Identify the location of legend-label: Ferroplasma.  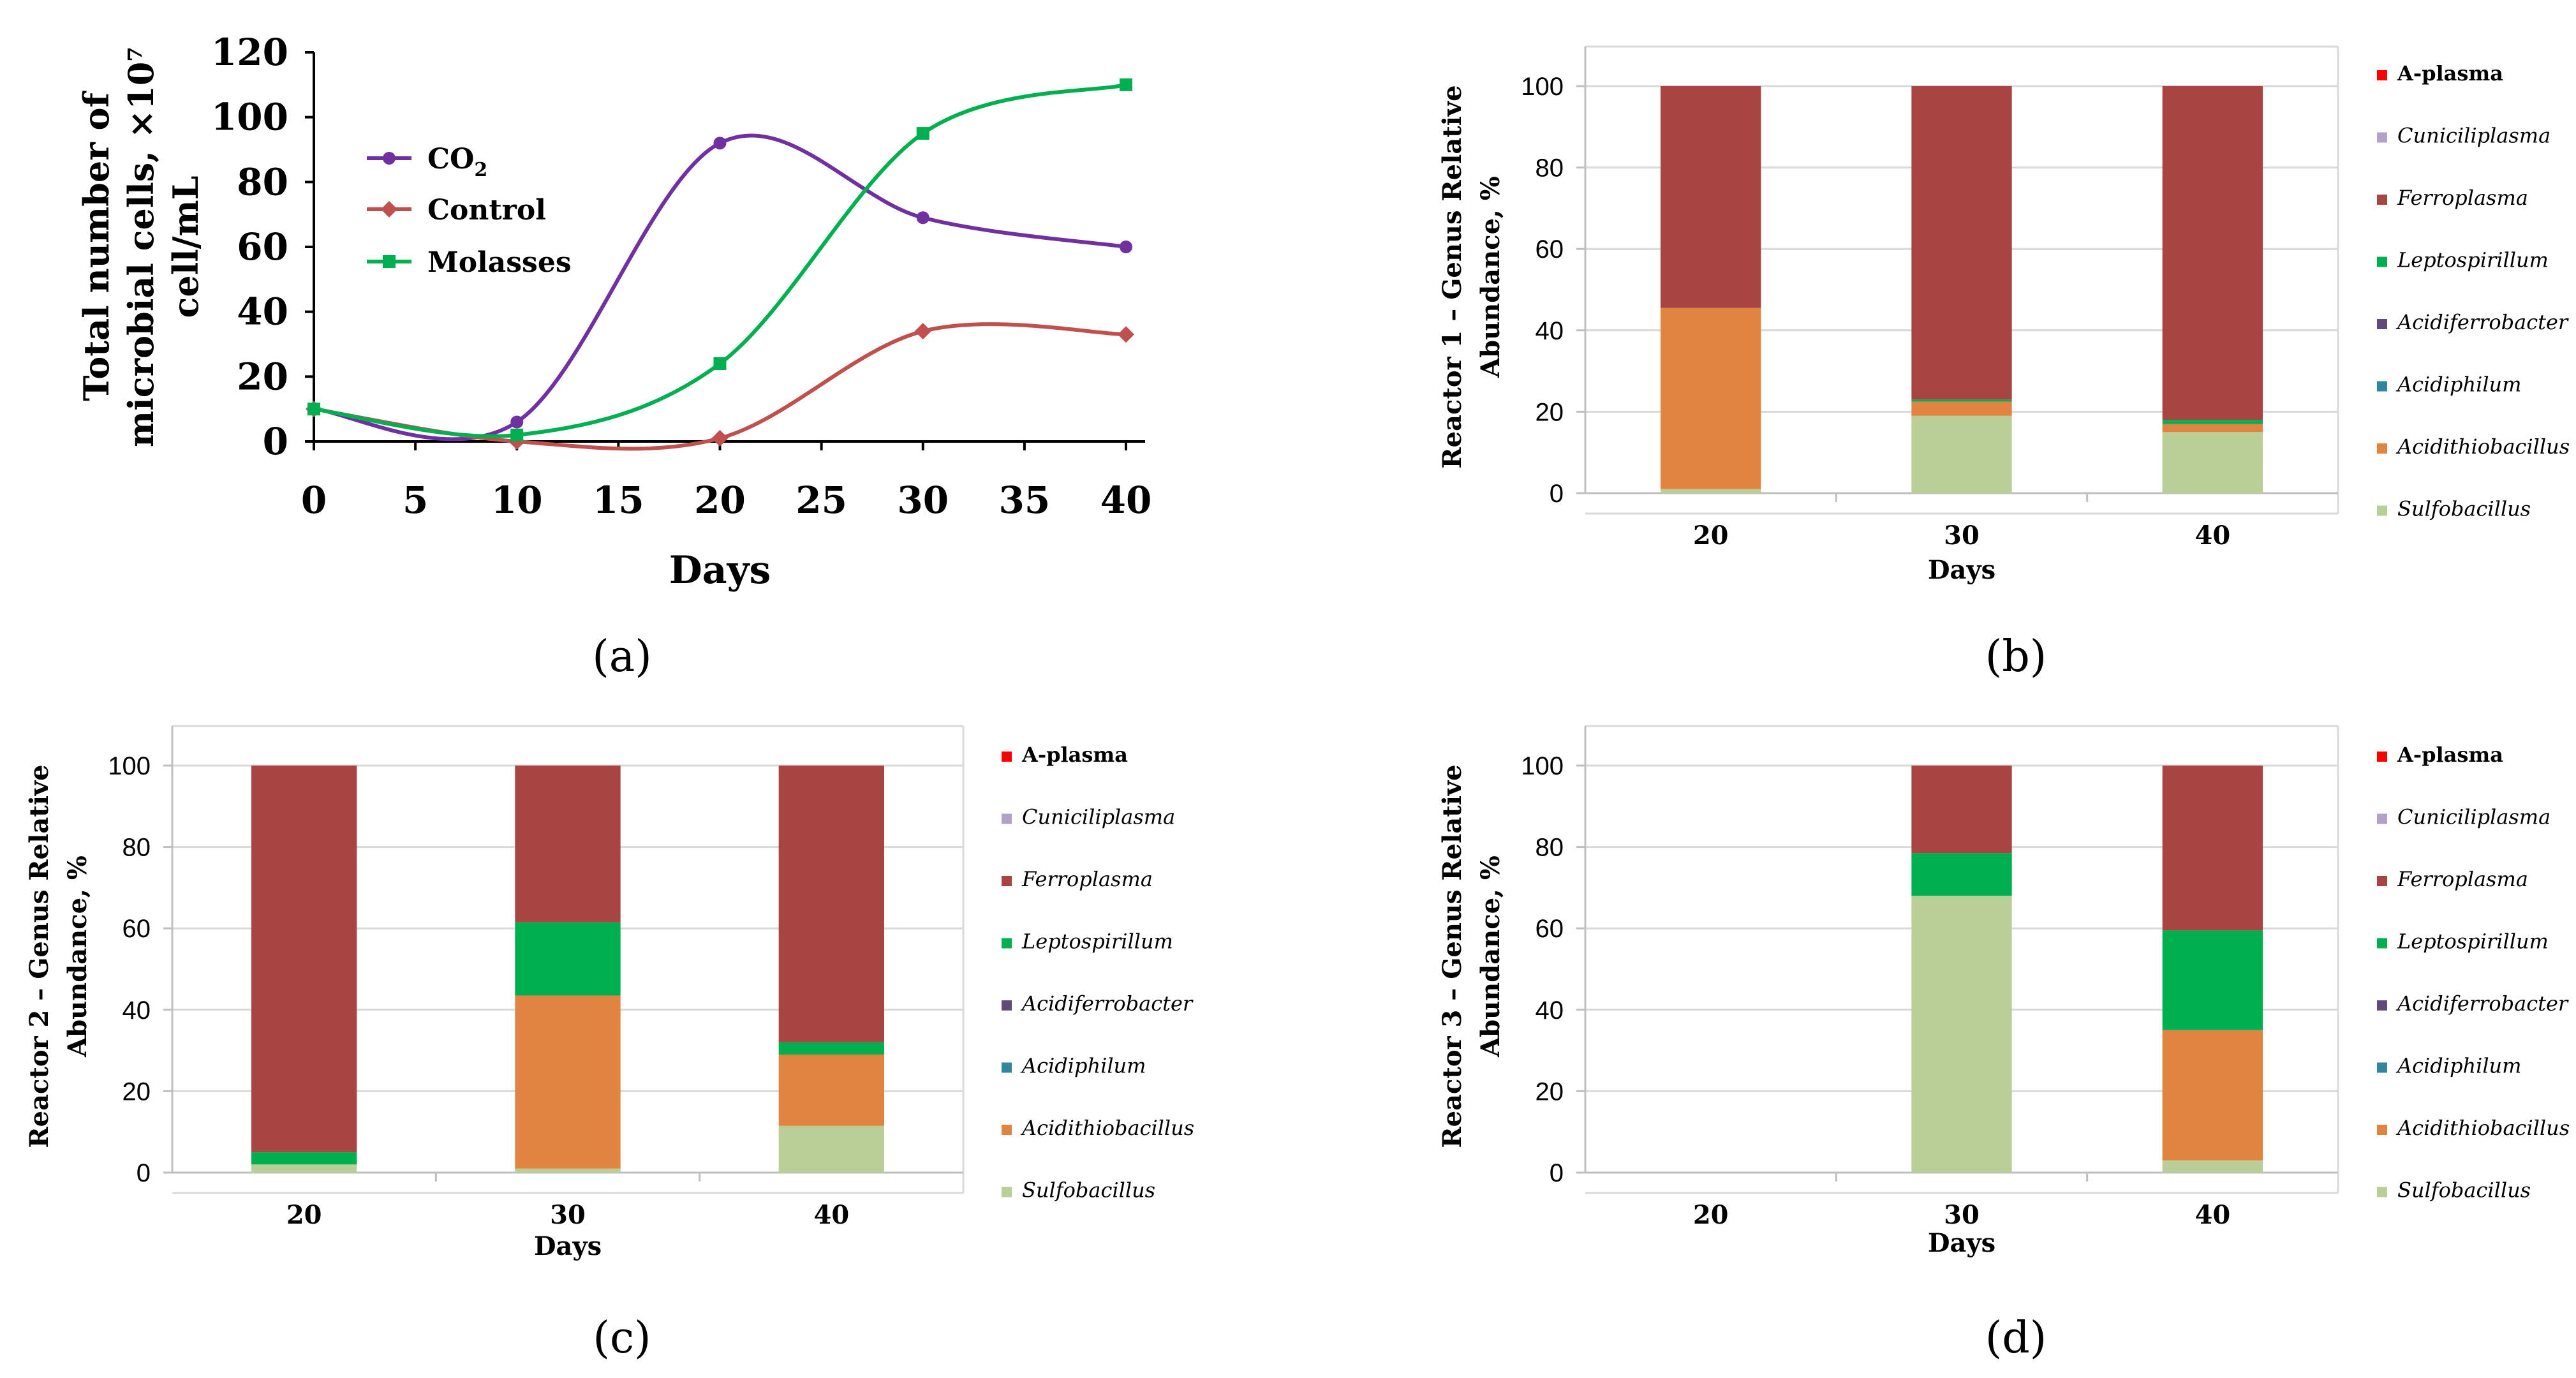
(2462, 879).